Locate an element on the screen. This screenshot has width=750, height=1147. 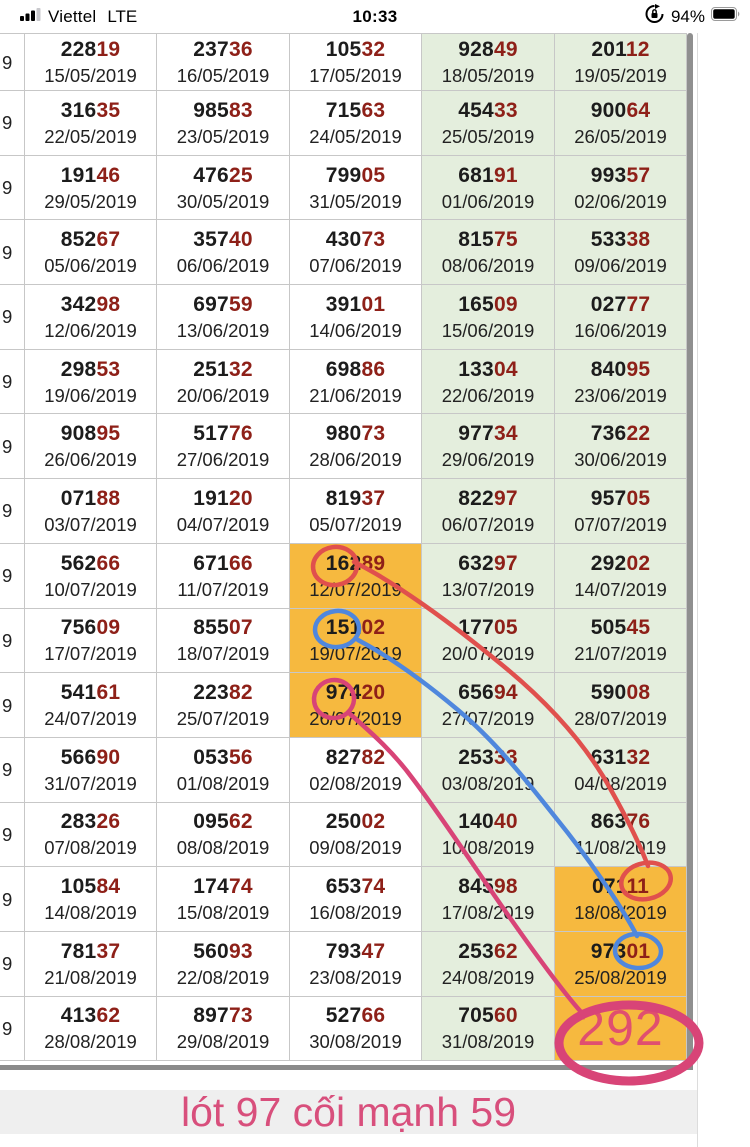
result-date: 07/08/2019 is located at coordinates (90, 848).